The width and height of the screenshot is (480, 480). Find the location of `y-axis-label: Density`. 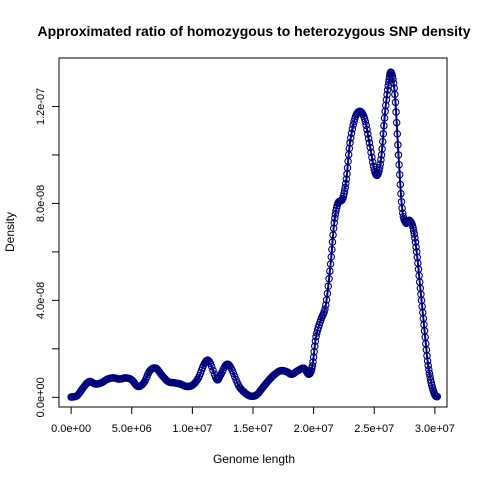

y-axis-label: Density is located at coordinates (10, 232).